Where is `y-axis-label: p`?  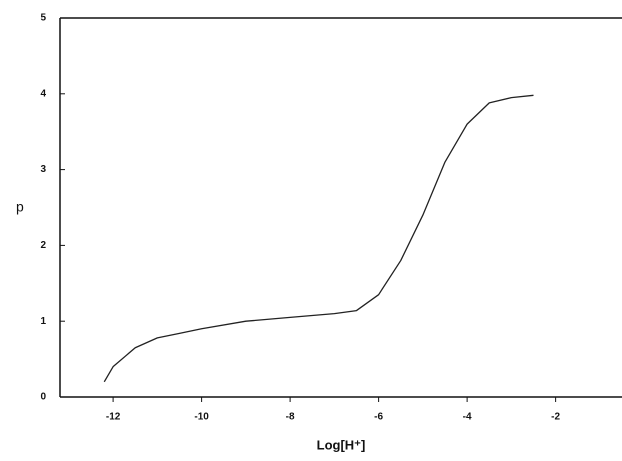
y-axis-label: p is located at coordinates (20, 207).